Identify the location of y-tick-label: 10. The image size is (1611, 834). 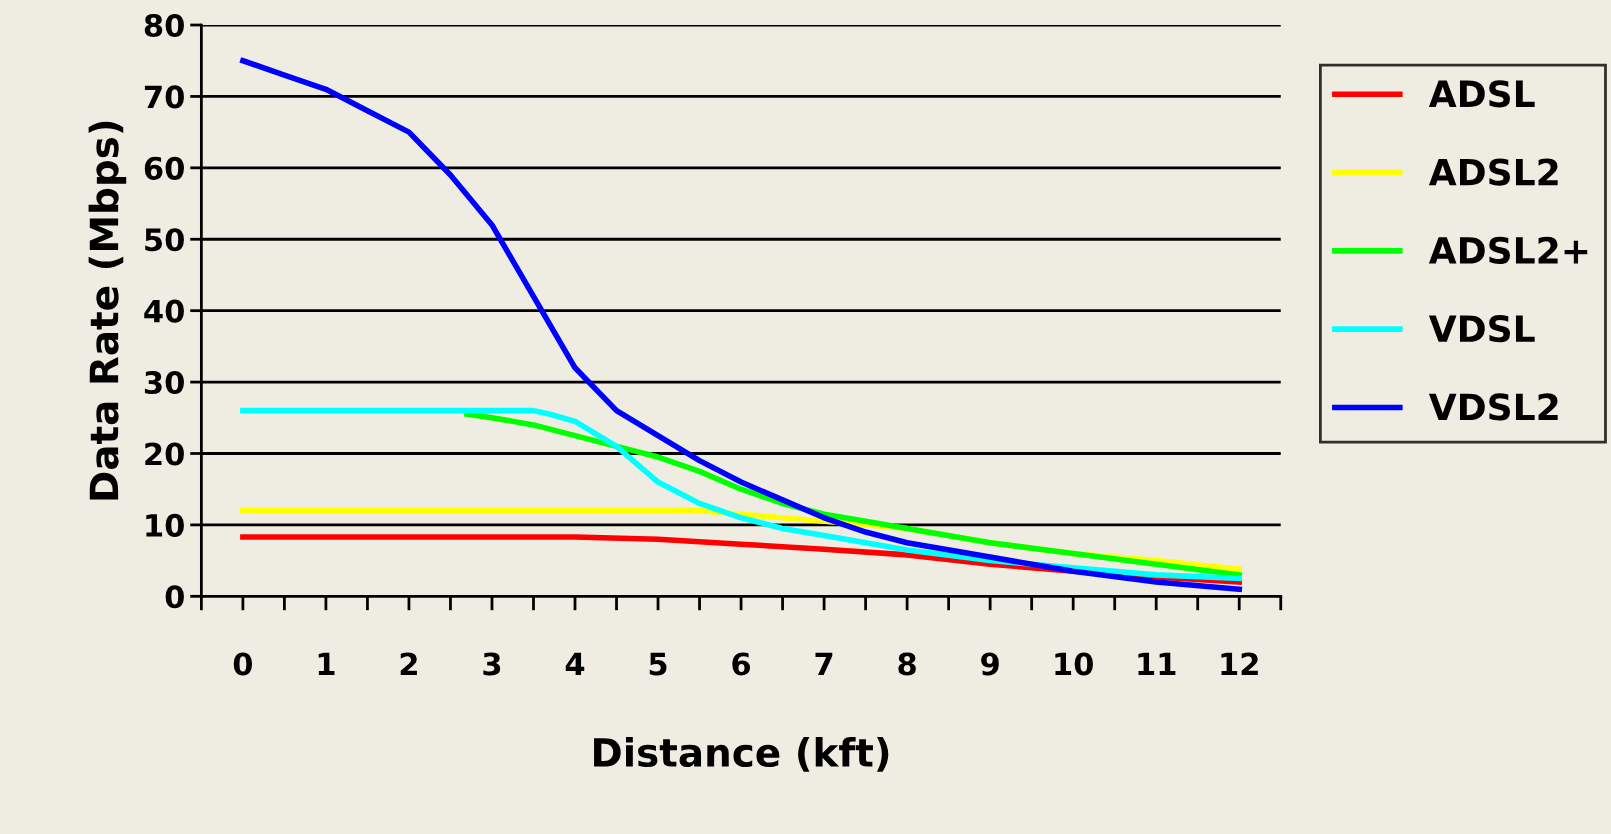
(165, 525).